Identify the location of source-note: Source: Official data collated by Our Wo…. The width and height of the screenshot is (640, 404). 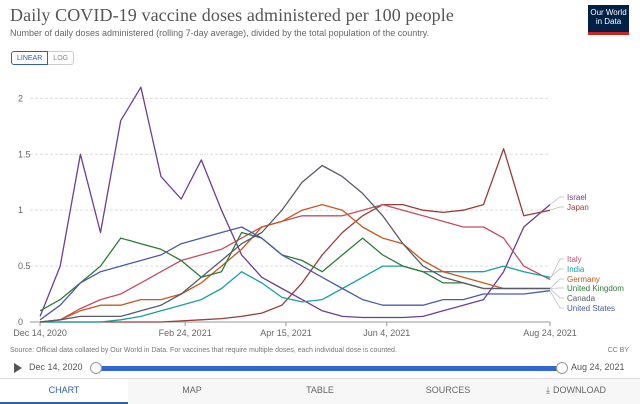
(203, 350).